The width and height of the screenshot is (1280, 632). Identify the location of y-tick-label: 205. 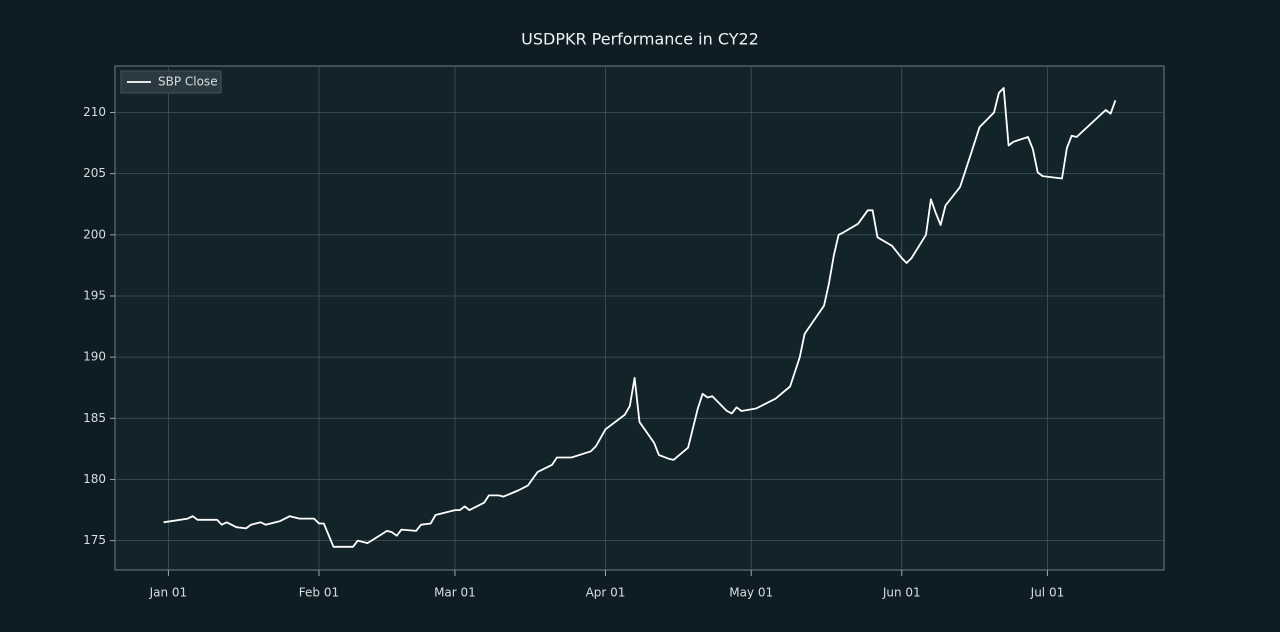
(94, 173).